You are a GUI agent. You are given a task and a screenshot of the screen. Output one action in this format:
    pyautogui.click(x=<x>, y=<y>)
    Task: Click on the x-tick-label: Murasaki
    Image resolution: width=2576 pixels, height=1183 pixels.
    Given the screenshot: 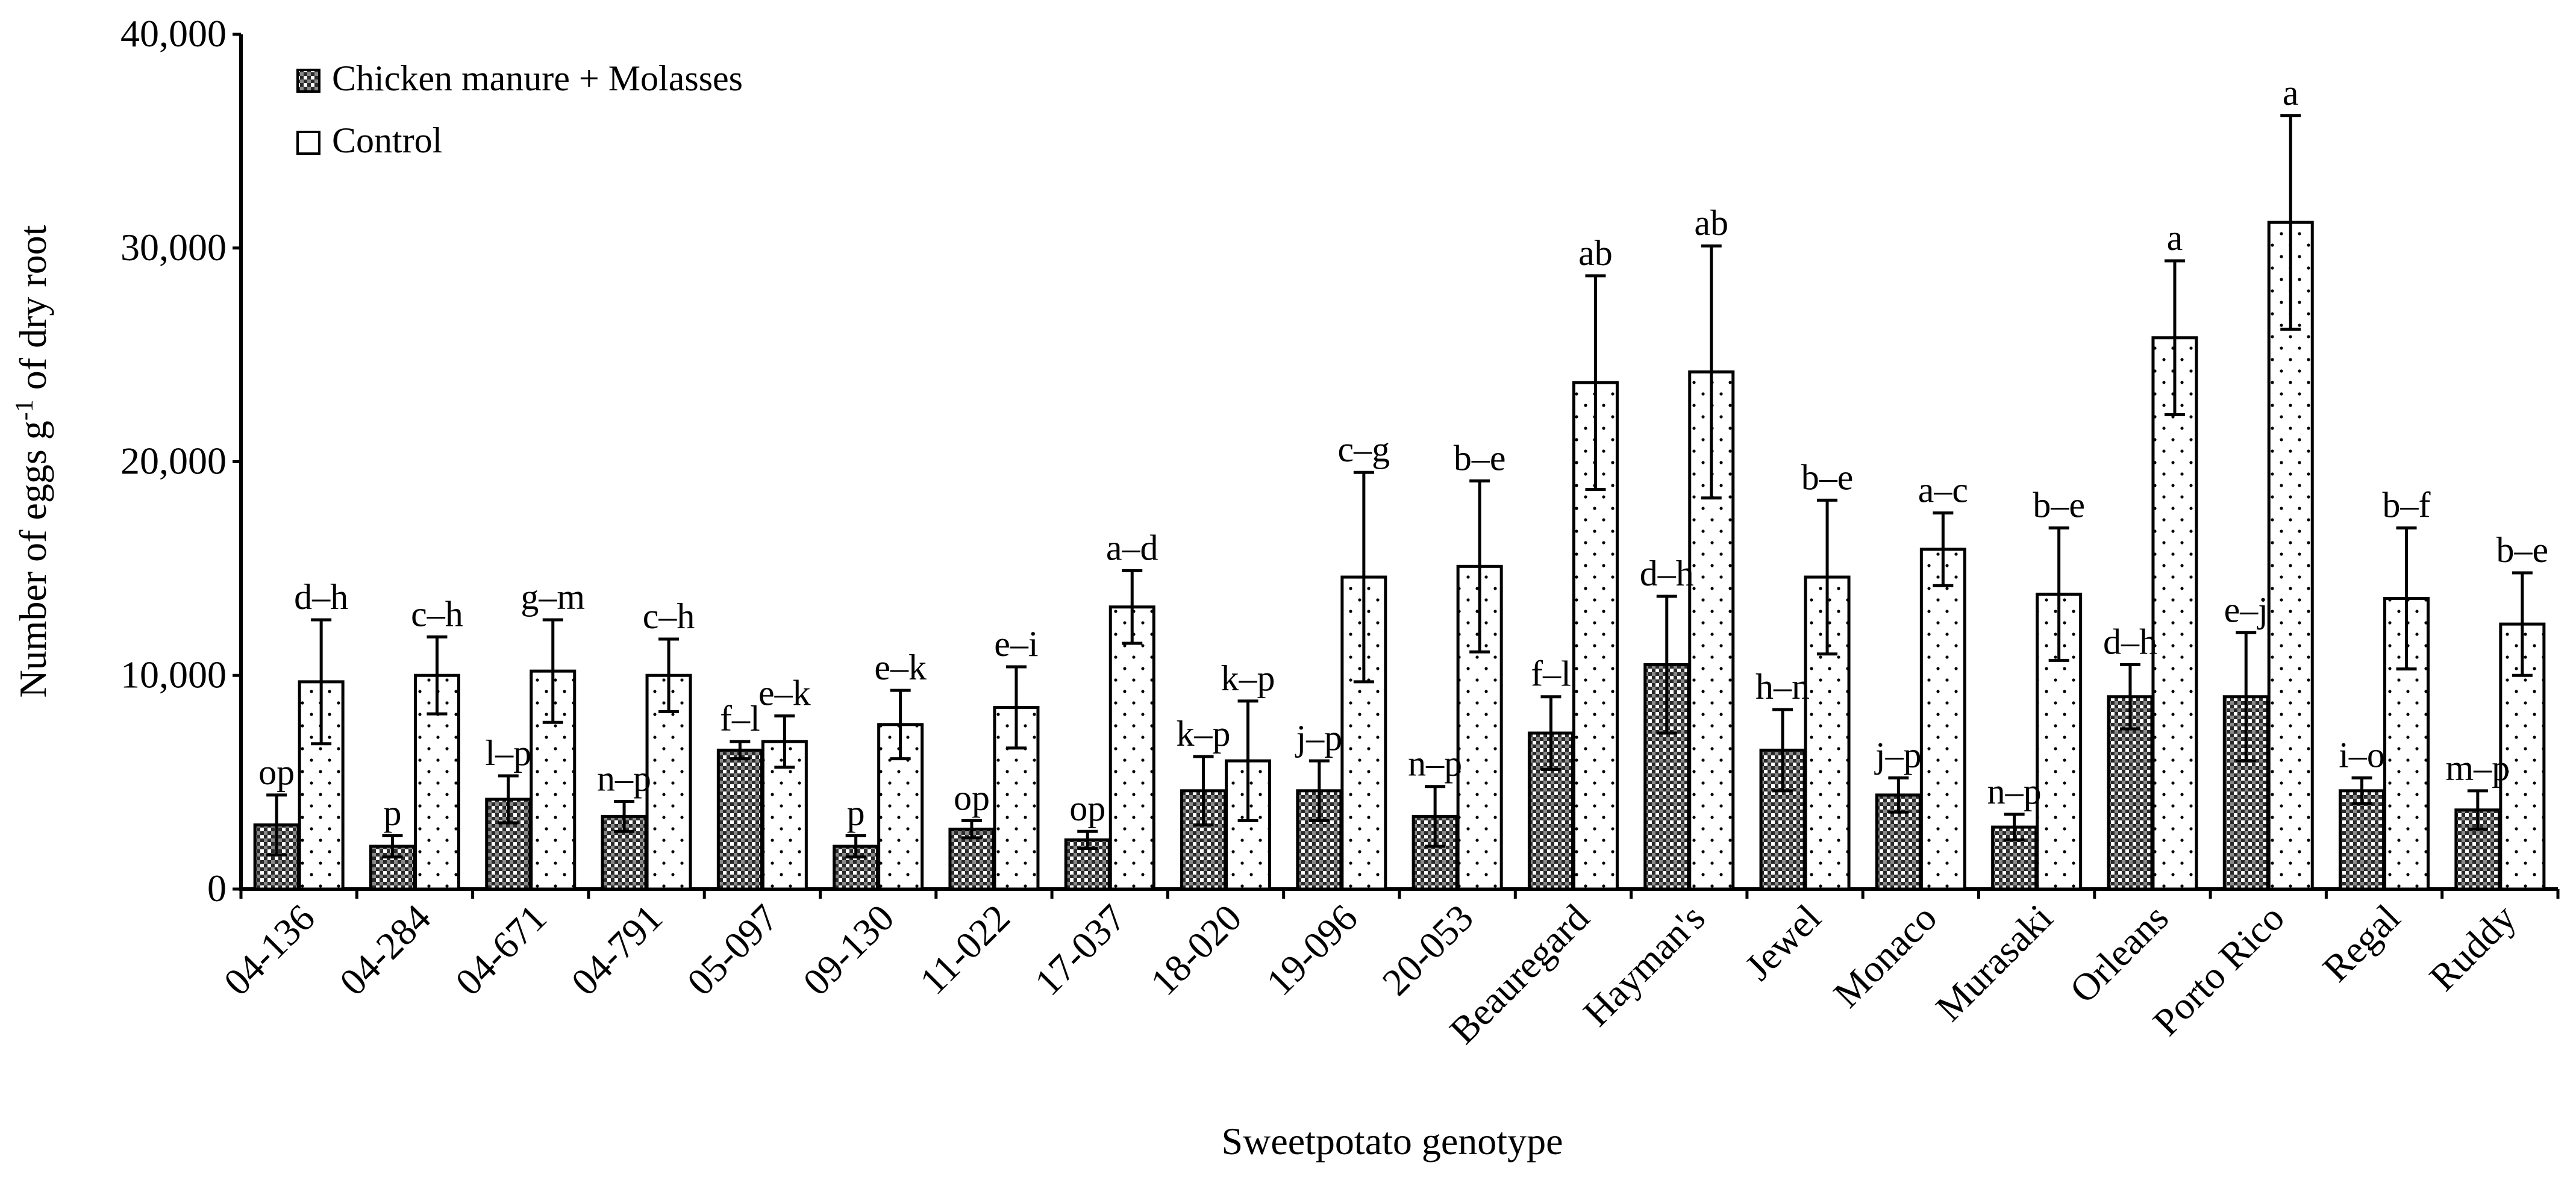 What is the action you would take?
    pyautogui.click(x=1994, y=963)
    